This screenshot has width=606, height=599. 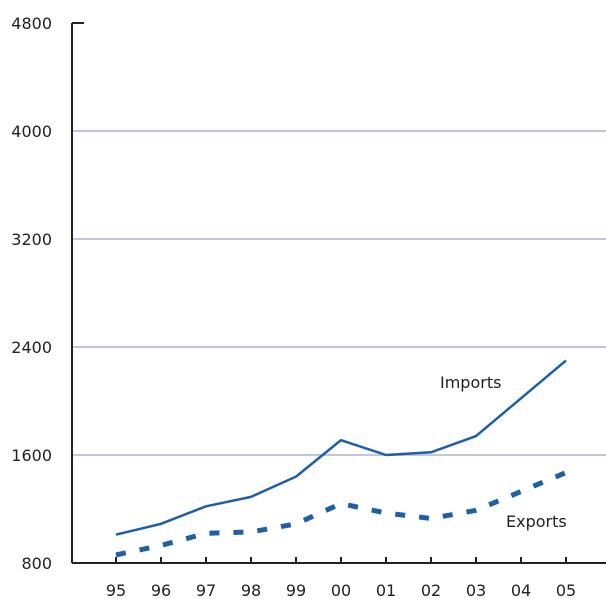 I want to click on x-tick-label: 95, so click(x=116, y=590).